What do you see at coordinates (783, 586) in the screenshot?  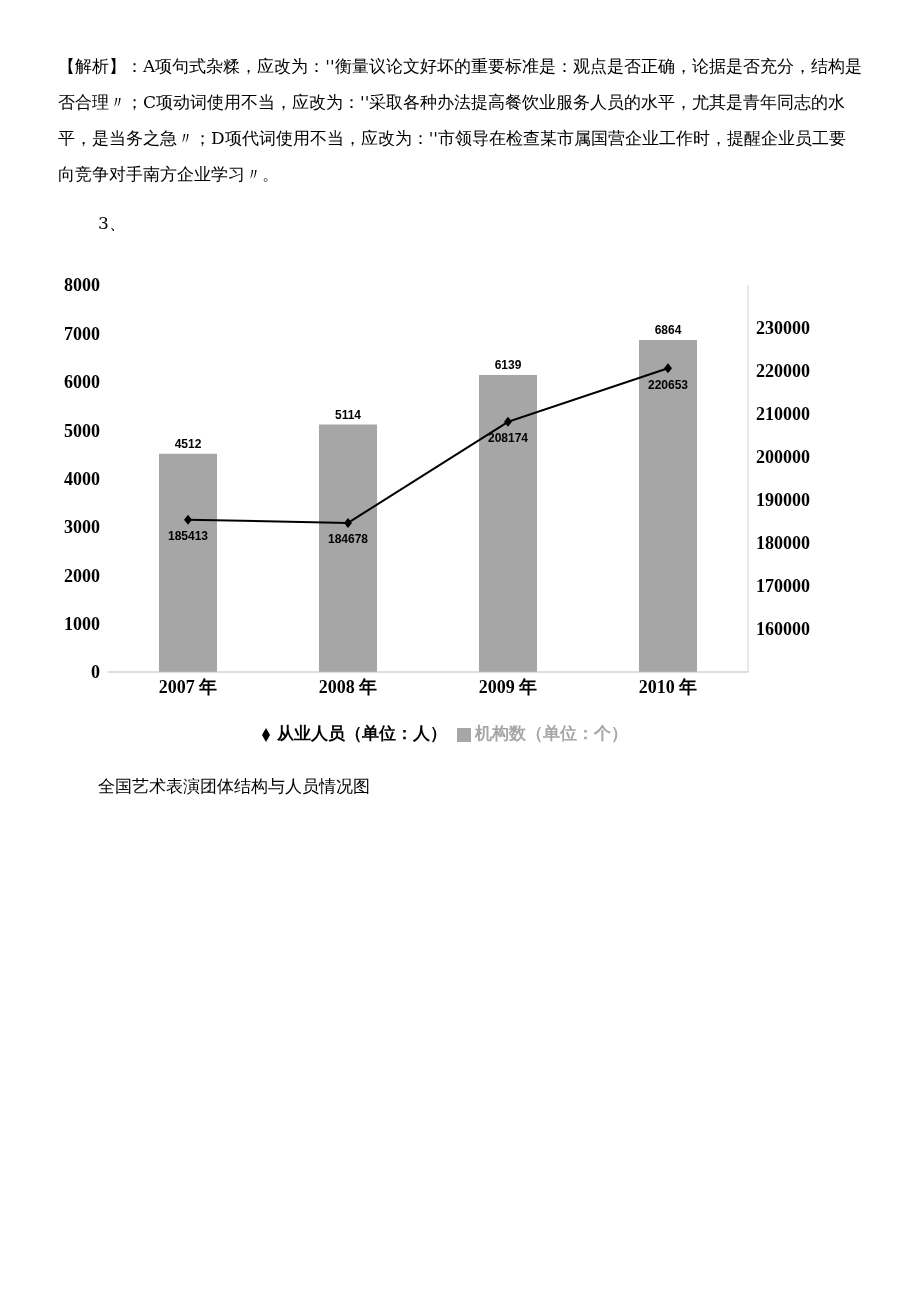 I see `y2-tick-label: 170000` at bounding box center [783, 586].